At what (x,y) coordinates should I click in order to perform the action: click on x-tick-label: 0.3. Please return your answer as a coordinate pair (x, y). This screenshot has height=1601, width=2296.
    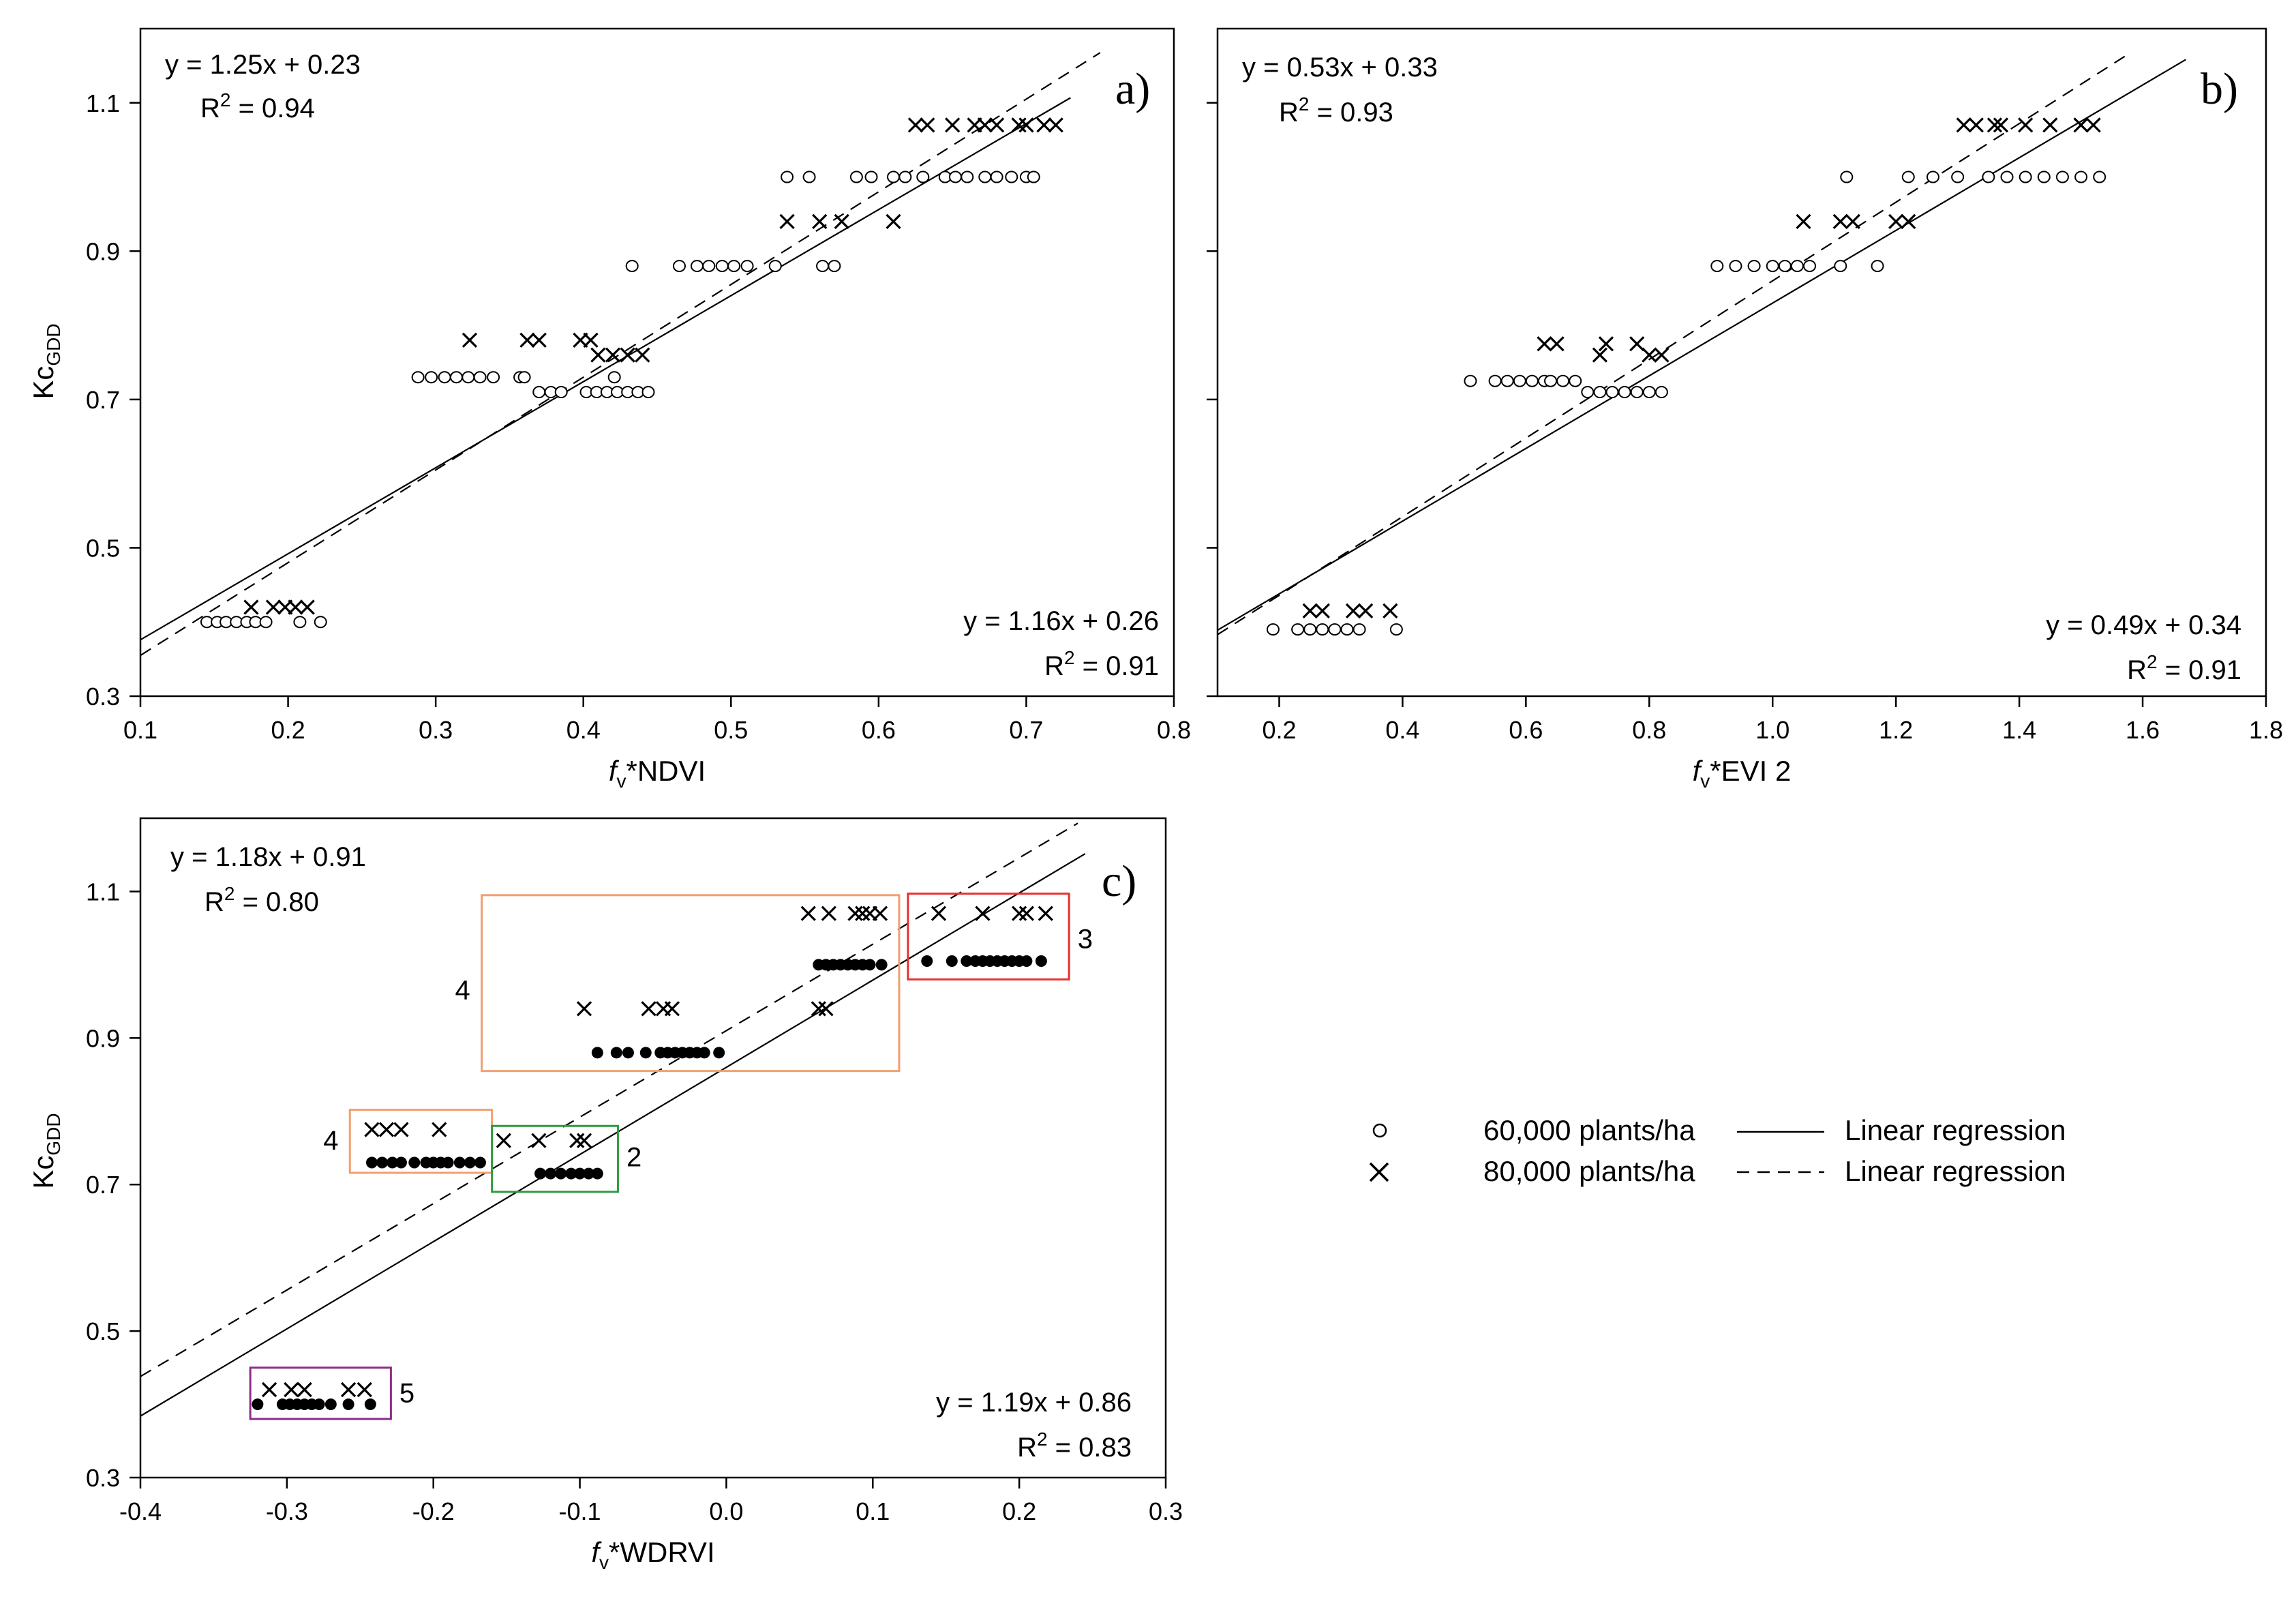
    Looking at the image, I should click on (1166, 1511).